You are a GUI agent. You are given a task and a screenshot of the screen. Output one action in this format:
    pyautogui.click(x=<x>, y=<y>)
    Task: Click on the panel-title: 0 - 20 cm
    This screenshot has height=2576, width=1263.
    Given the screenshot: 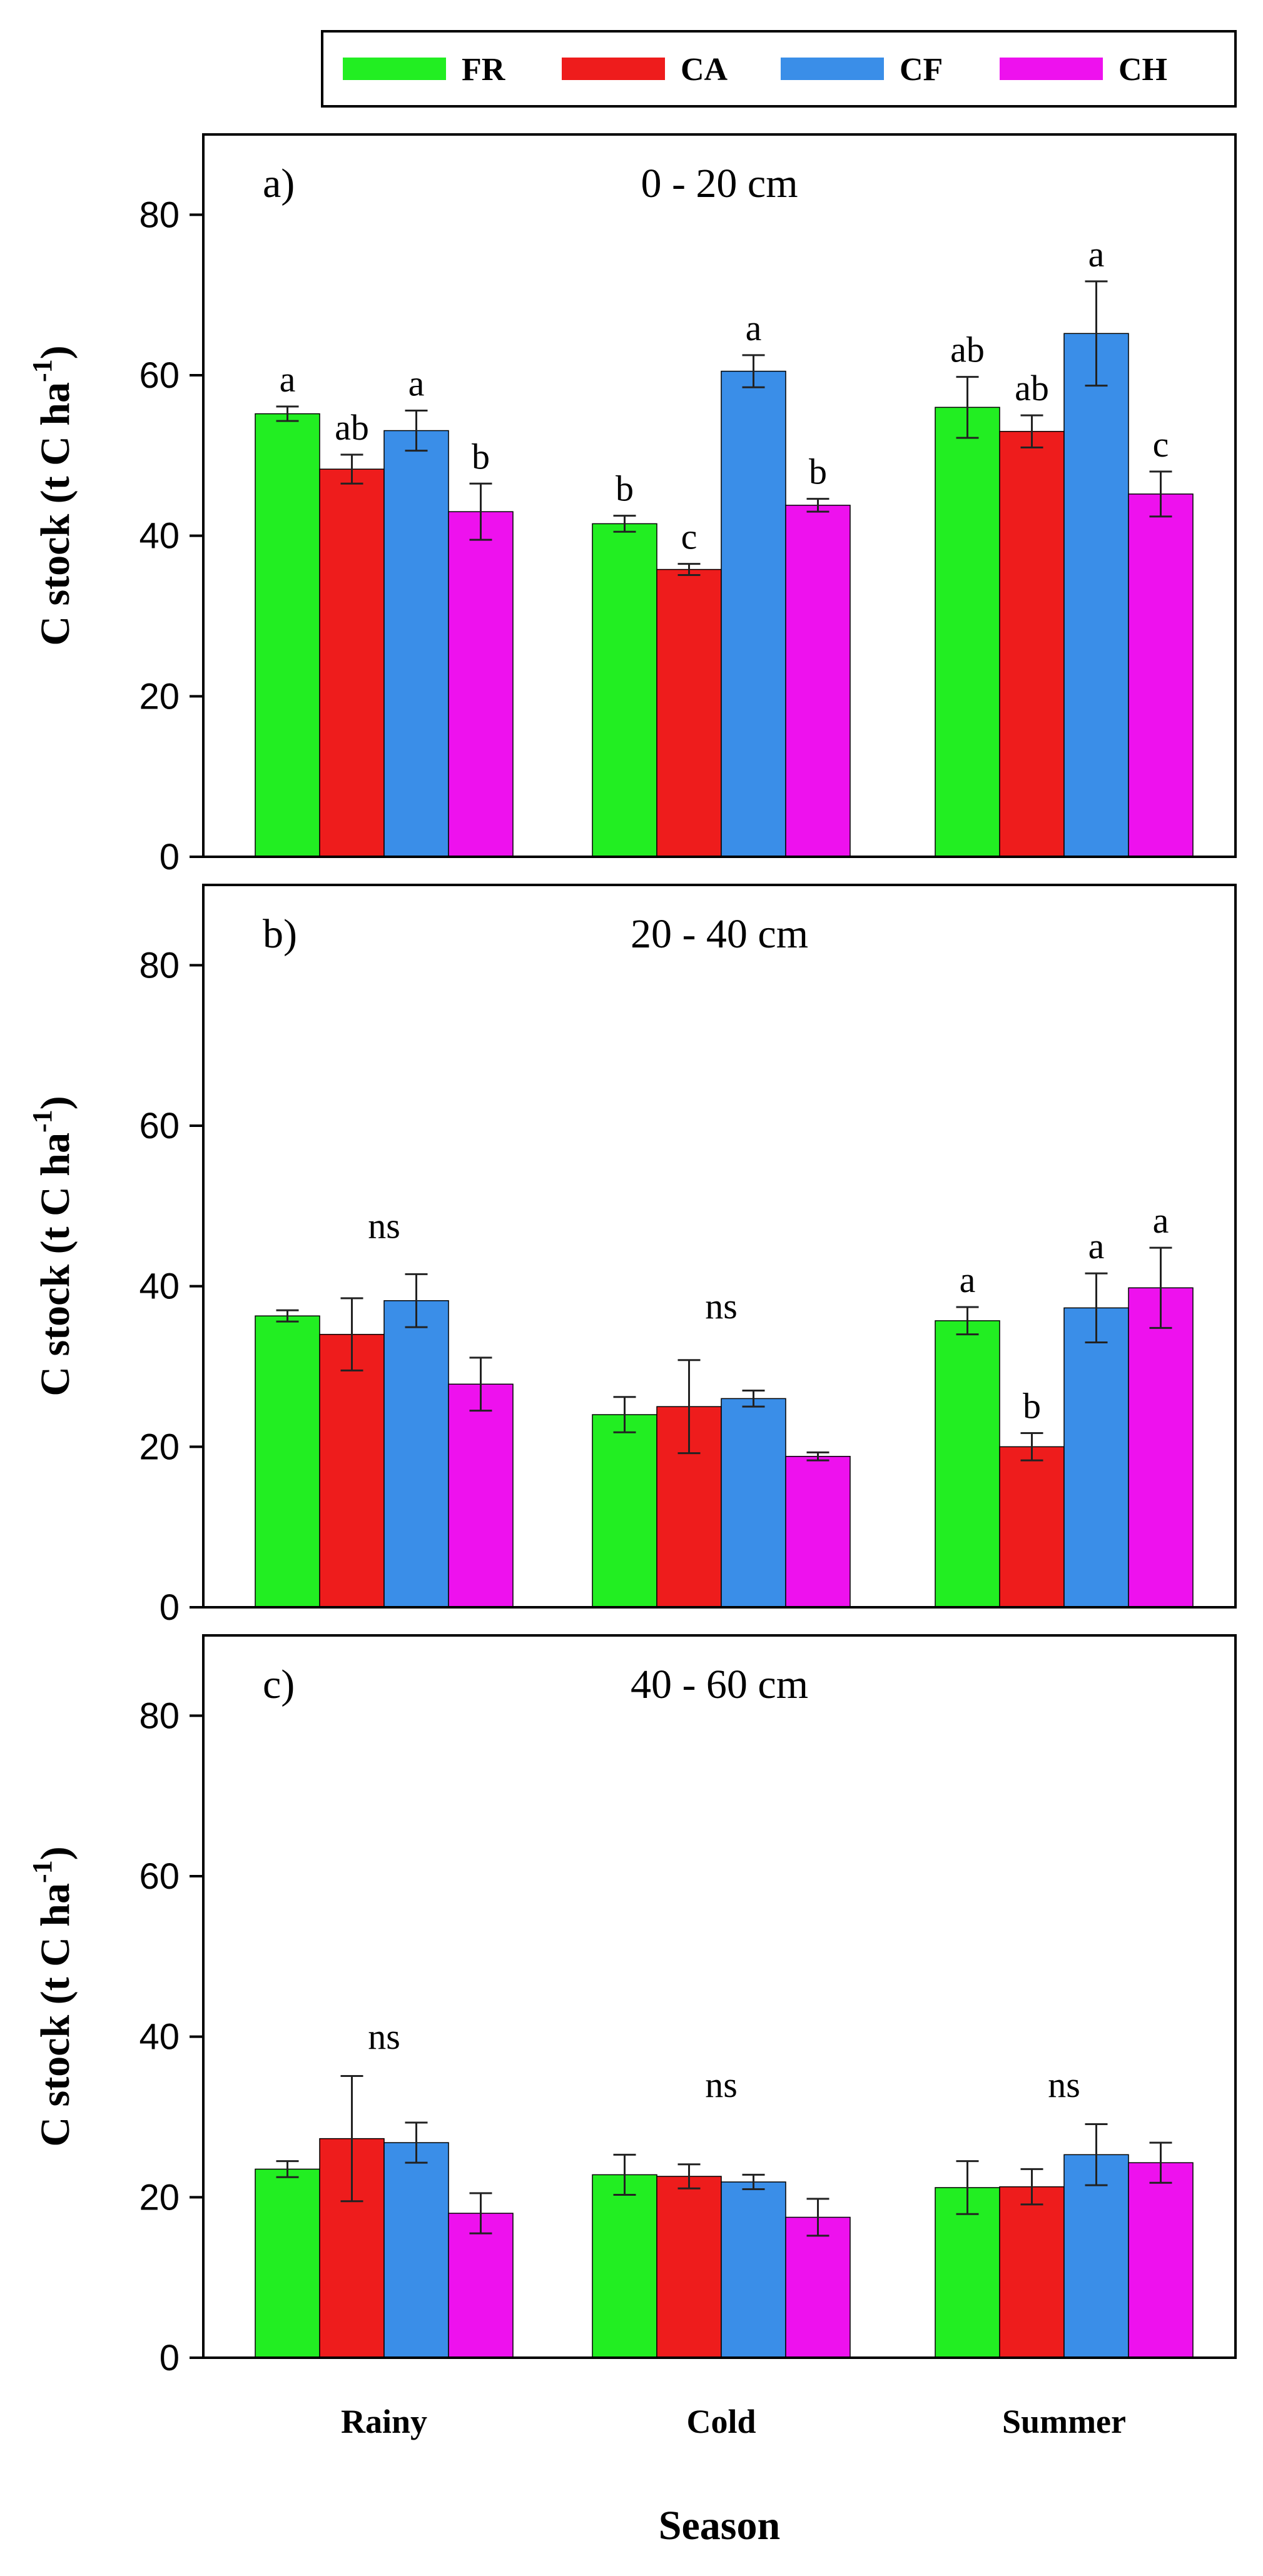 What is the action you would take?
    pyautogui.click(x=719, y=184)
    